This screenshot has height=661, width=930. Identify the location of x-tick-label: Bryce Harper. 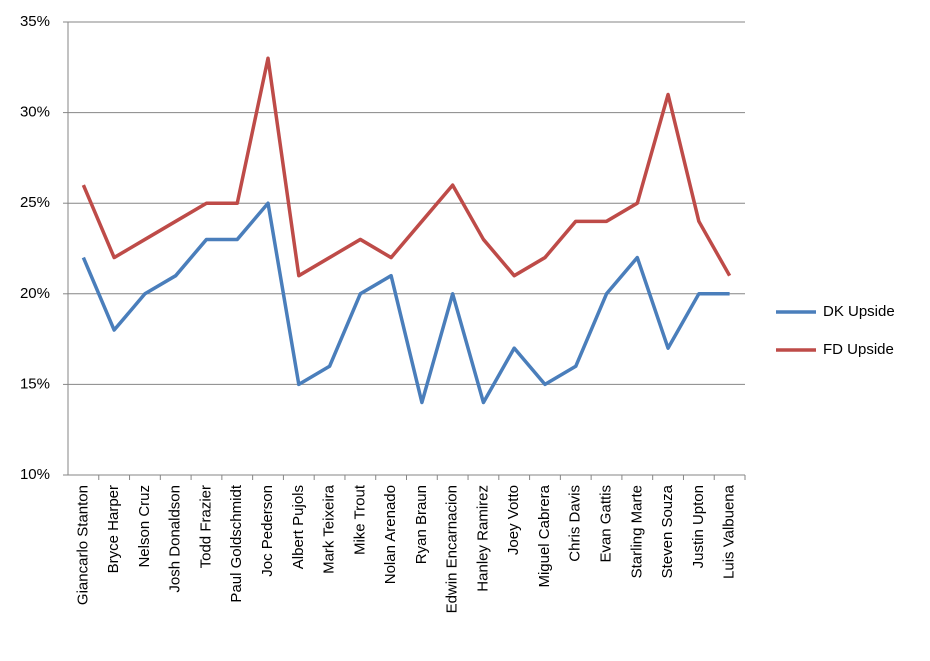
(113, 529).